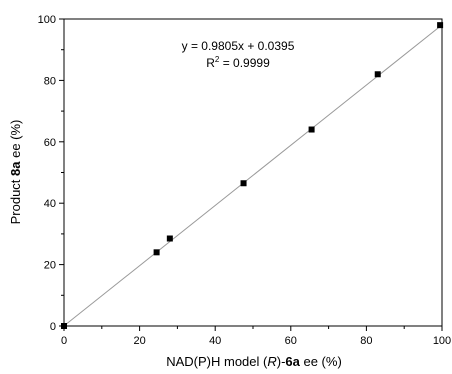 The image size is (452, 374). What do you see at coordinates (139, 341) in the screenshot?
I see `x-tick-label-1: 20` at bounding box center [139, 341].